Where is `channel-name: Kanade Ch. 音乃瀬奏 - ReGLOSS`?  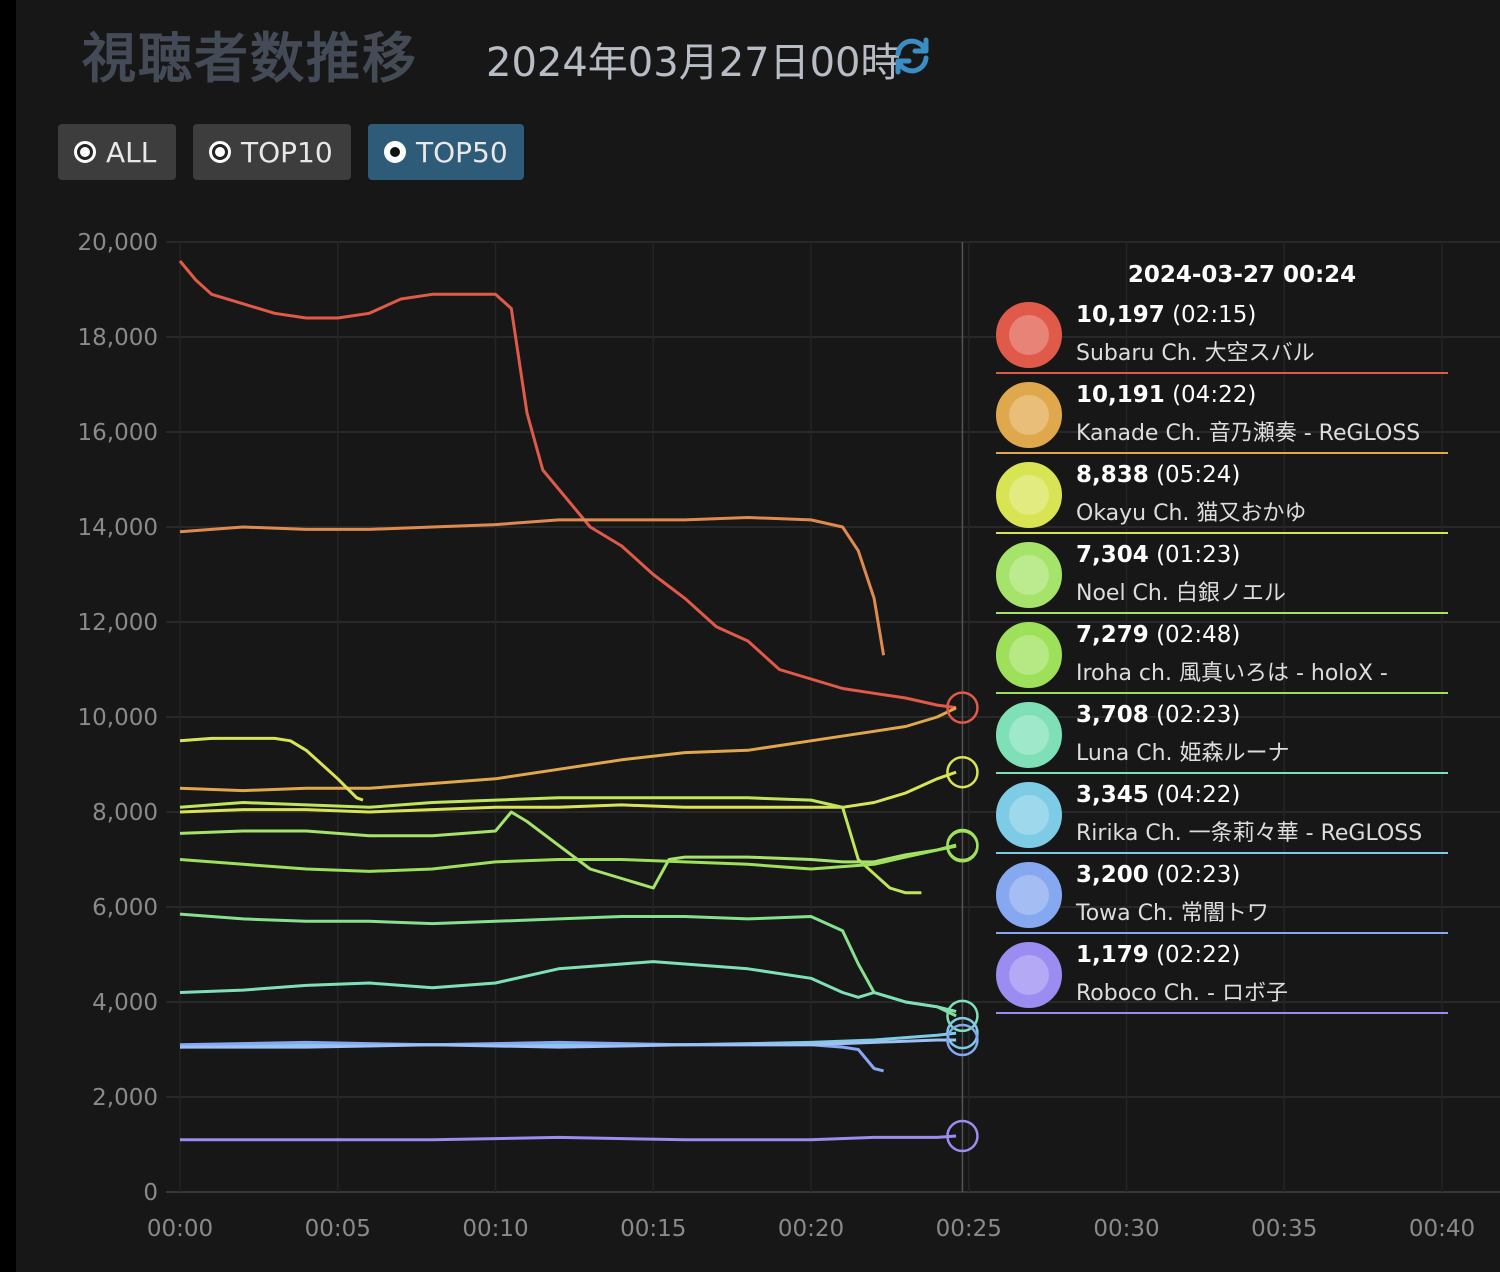
channel-name: Kanade Ch. 音乃瀬奏 - ReGLOSS is located at coordinates (1248, 433).